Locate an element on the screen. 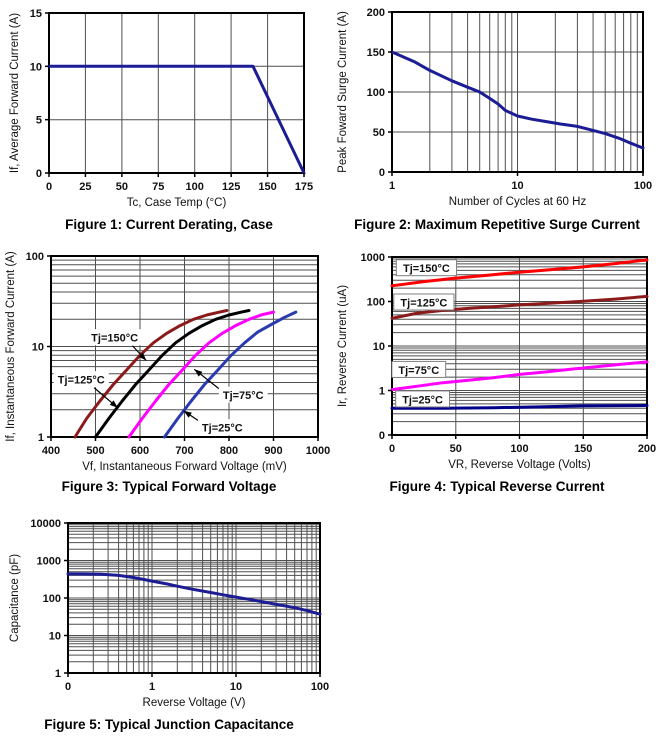  x-tick-label: 50 is located at coordinates (122, 187).